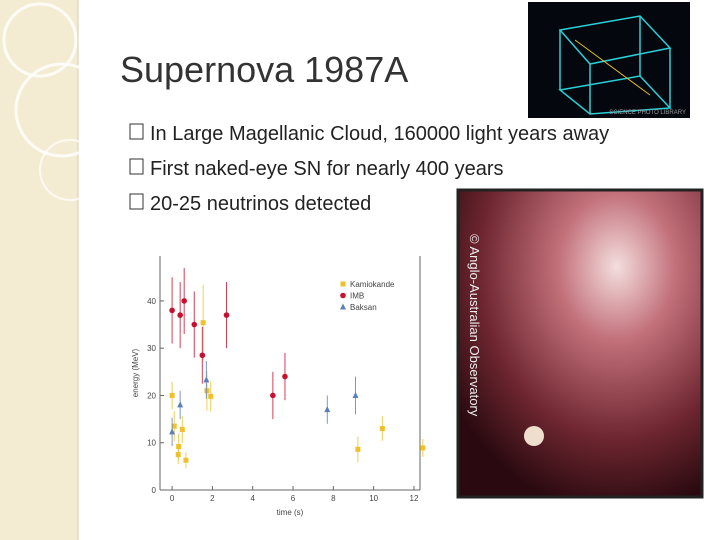  What do you see at coordinates (264, 69) in the screenshot?
I see `slide-title: Supernova 1987A` at bounding box center [264, 69].